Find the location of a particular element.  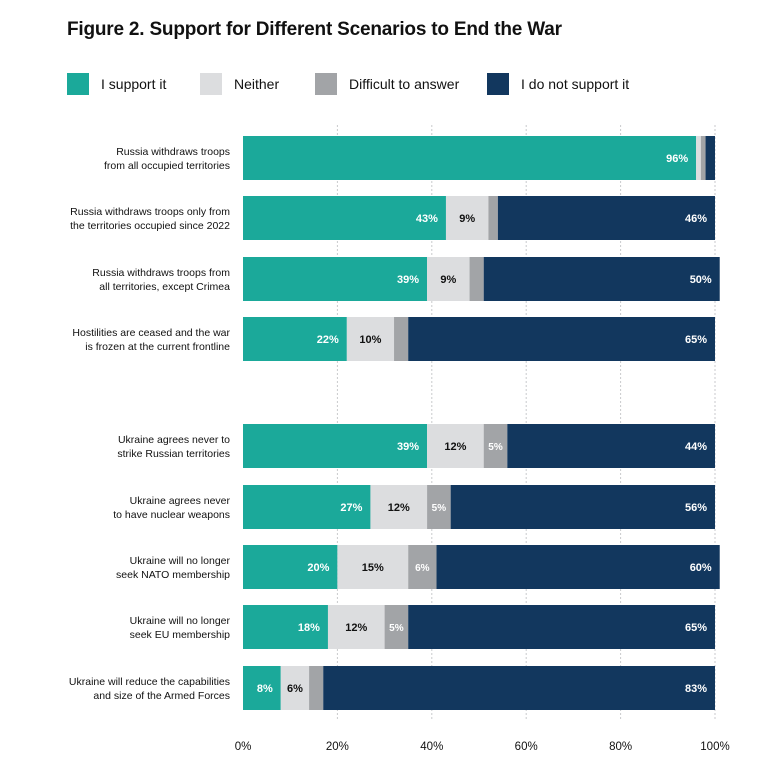

x-tick-label-100: 100% is located at coordinates (714, 747).